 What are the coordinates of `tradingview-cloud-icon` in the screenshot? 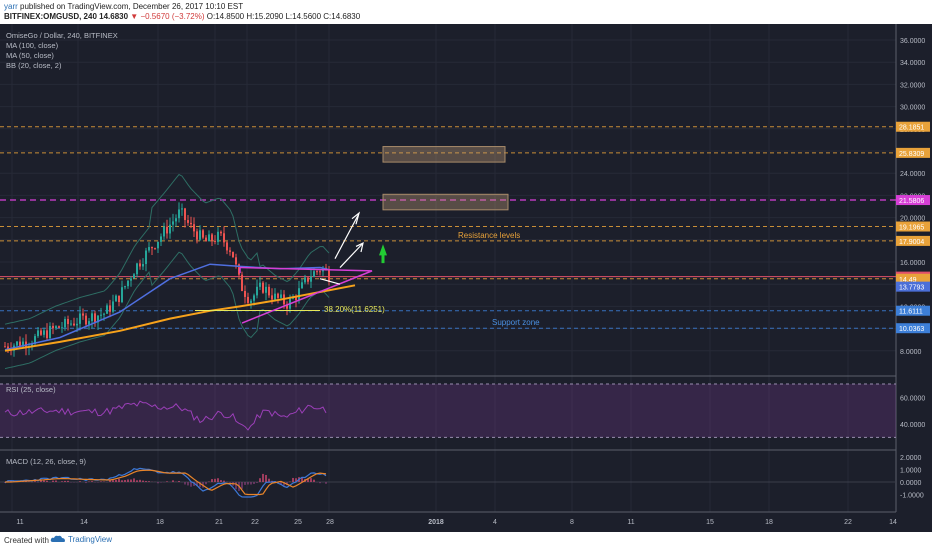 It's located at (57, 538).